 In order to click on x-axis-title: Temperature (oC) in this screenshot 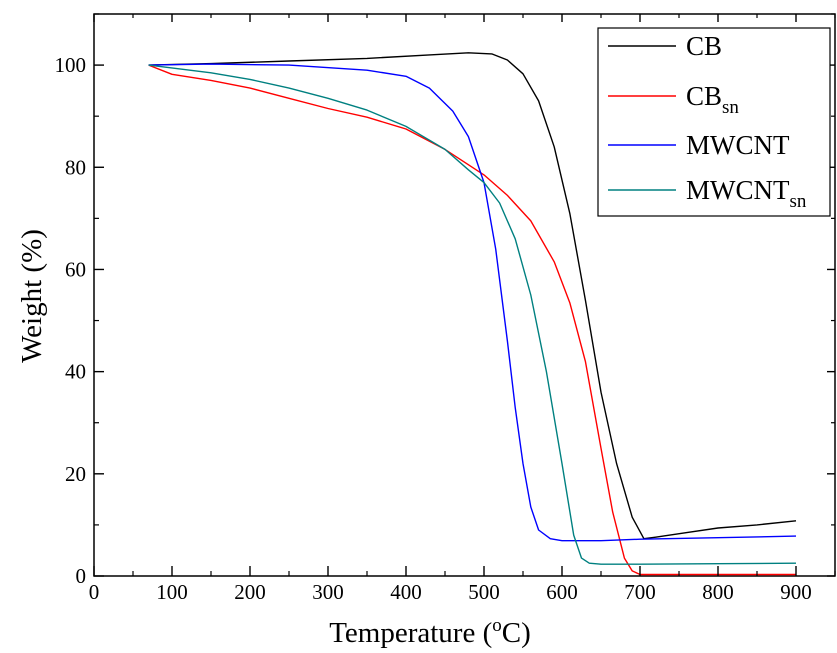, I will do `click(430, 632)`.